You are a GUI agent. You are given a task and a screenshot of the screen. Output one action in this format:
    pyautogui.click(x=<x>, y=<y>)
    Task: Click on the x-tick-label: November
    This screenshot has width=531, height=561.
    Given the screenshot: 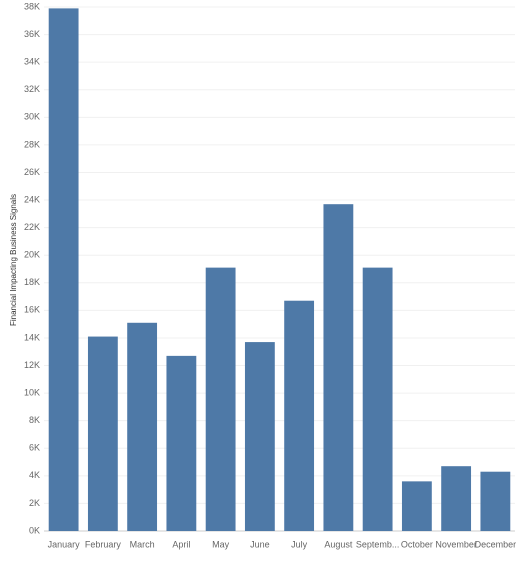 What is the action you would take?
    pyautogui.click(x=456, y=544)
    